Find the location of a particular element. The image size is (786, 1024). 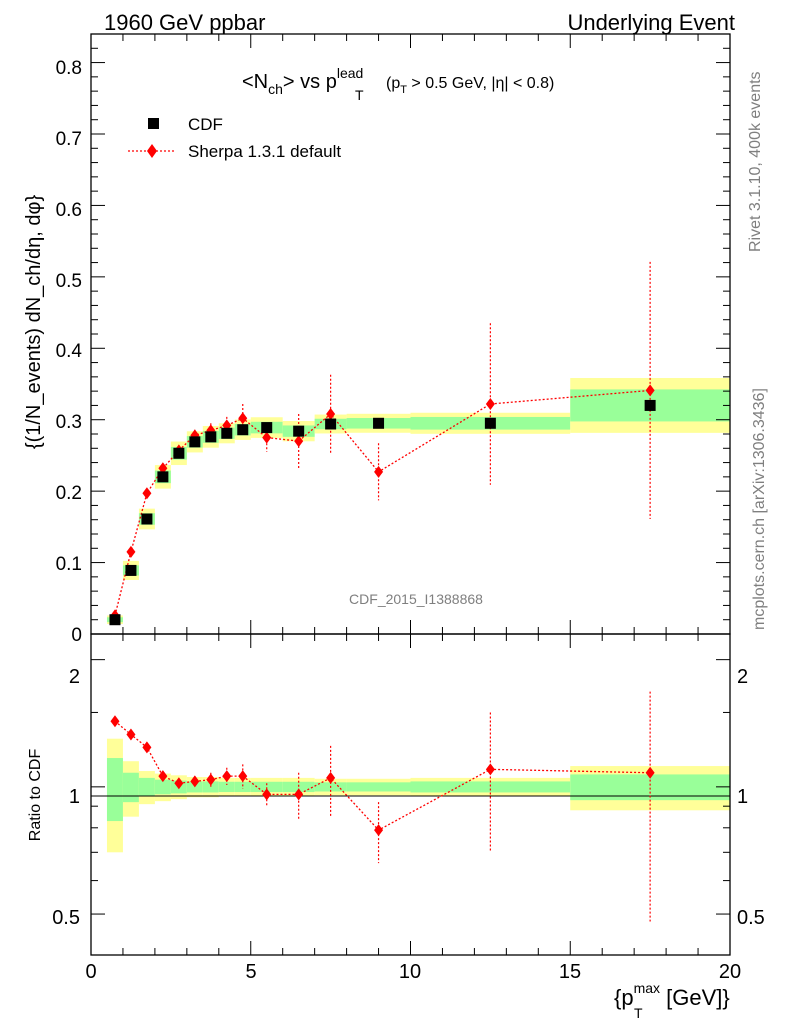

x-label-part: [GeV]} is located at coordinates (695, 997).